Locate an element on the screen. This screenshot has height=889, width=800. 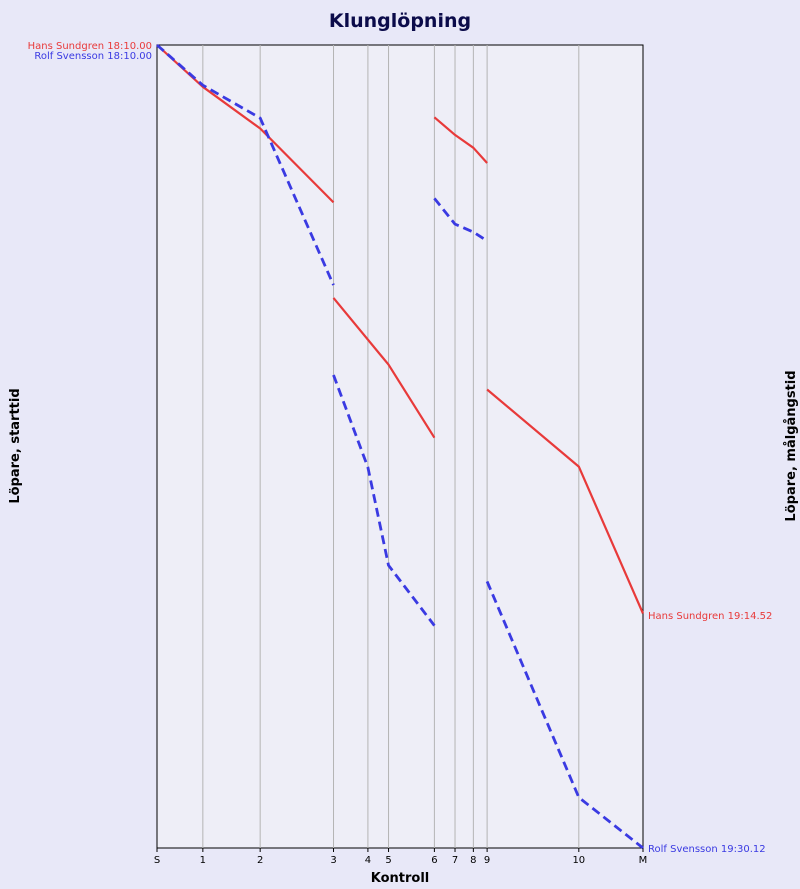
tick-label-8: 8 is located at coordinates (473, 860).